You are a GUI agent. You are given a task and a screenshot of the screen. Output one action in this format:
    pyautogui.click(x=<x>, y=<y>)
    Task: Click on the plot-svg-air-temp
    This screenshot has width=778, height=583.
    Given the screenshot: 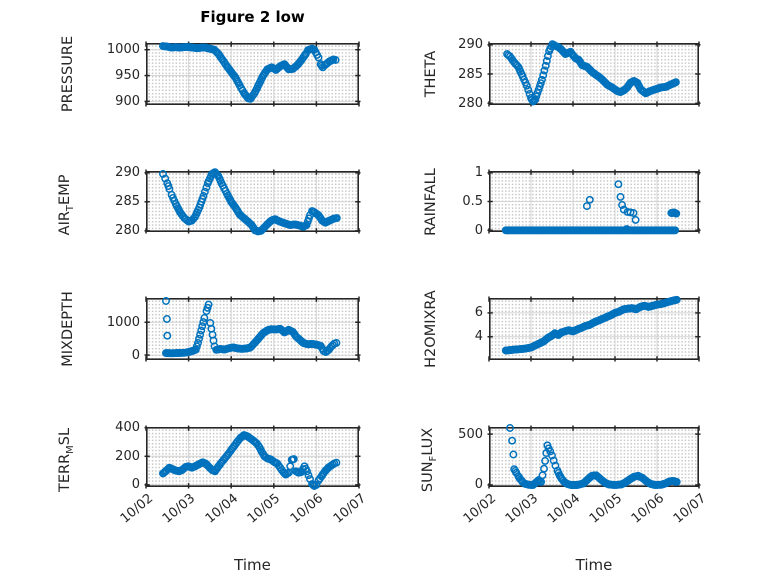 What is the action you would take?
    pyautogui.click(x=252, y=202)
    